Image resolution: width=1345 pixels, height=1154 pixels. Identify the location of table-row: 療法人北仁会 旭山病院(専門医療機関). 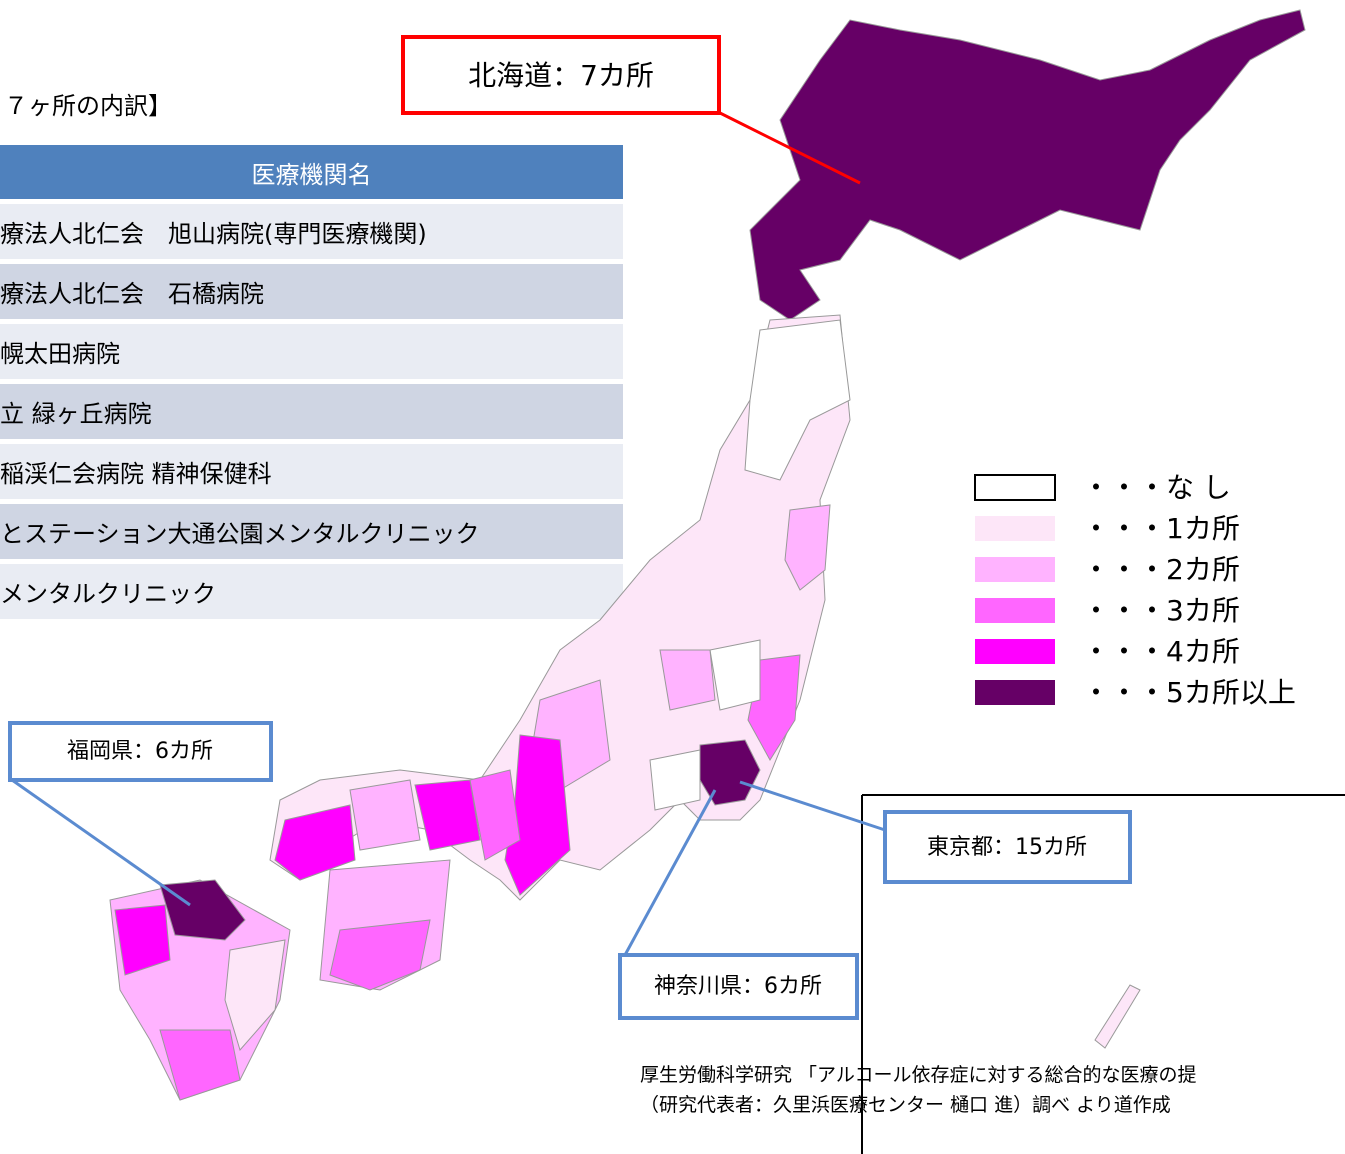
(311, 231).